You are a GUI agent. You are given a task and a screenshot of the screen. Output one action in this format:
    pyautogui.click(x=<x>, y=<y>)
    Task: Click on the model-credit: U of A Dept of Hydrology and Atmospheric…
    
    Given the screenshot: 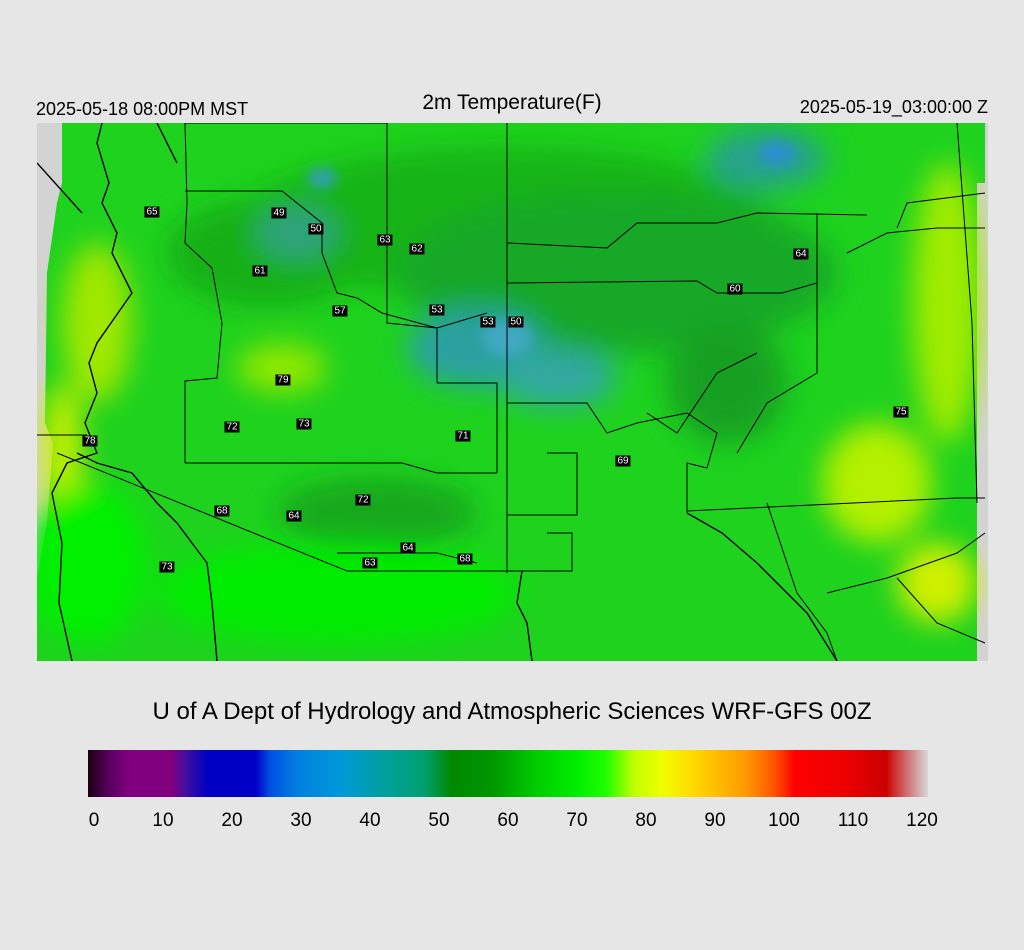 What is the action you would take?
    pyautogui.click(x=512, y=711)
    